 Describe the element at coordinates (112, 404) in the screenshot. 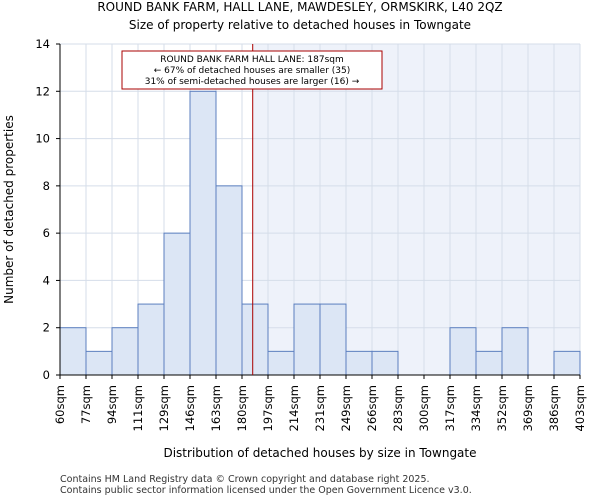

I see `x-tick-label: 94sqm` at that location.